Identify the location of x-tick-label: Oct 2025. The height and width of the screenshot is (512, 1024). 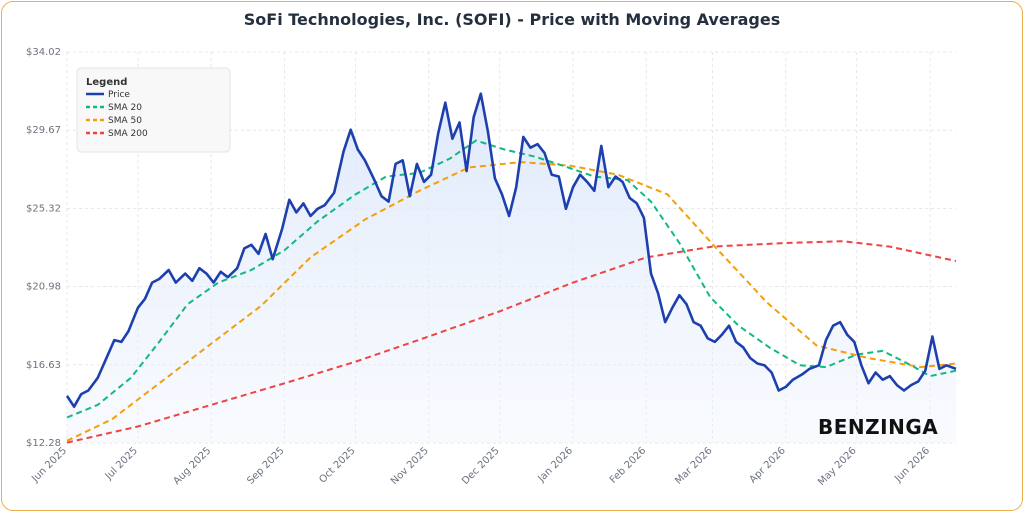
(337, 465).